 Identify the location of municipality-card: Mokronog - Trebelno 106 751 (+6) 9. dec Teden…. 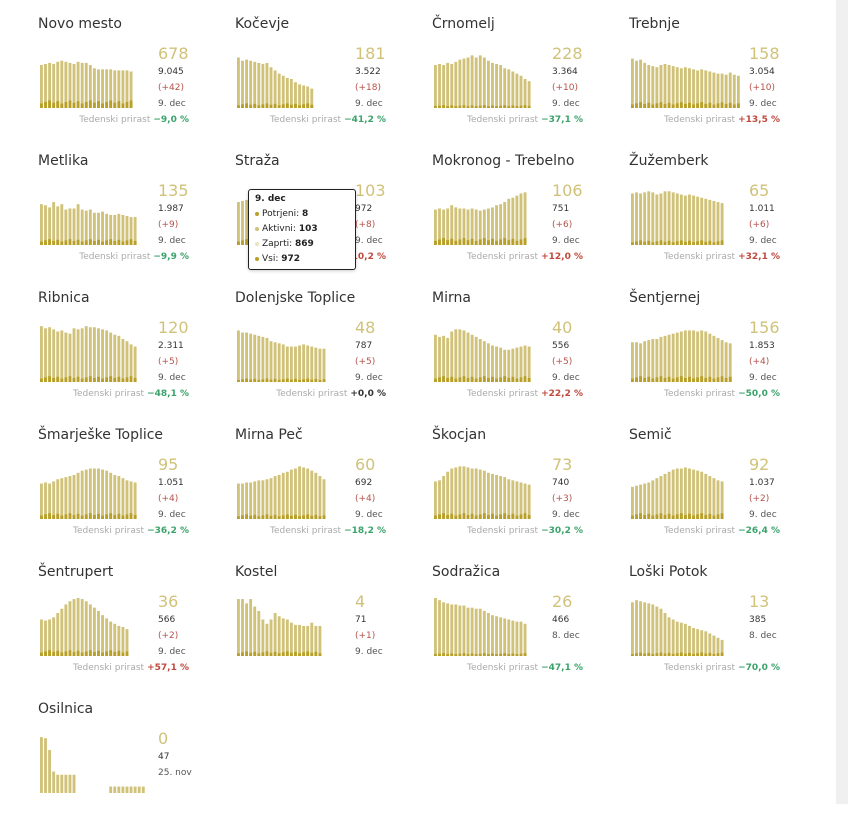
(530, 221).